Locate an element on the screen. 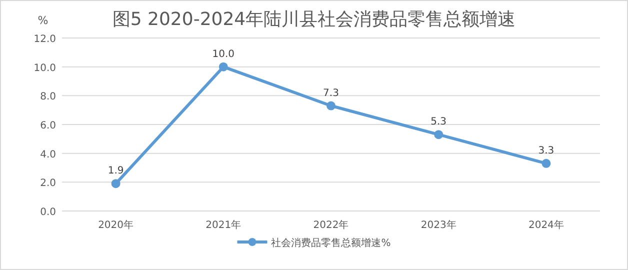 The height and width of the screenshot is (270, 628). data-label: 5.3 is located at coordinates (438, 122).